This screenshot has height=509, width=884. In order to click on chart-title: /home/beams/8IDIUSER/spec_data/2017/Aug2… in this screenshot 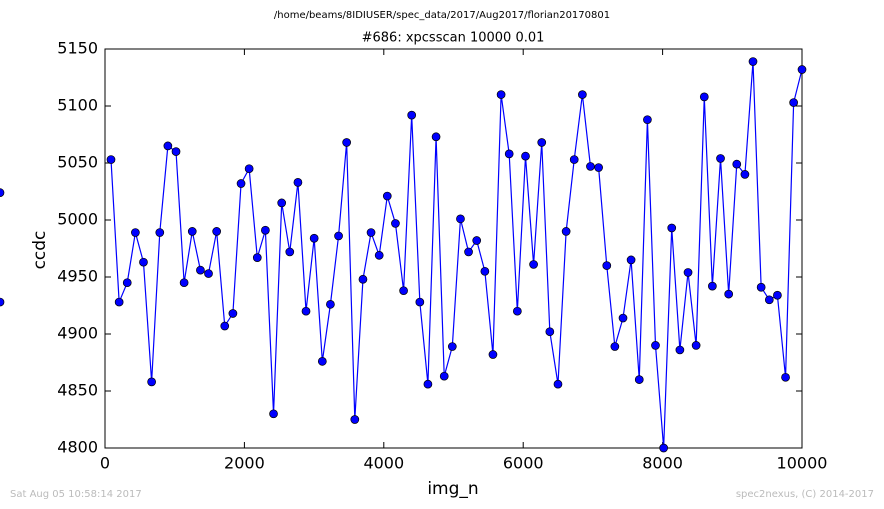, I will do `click(442, 15)`.